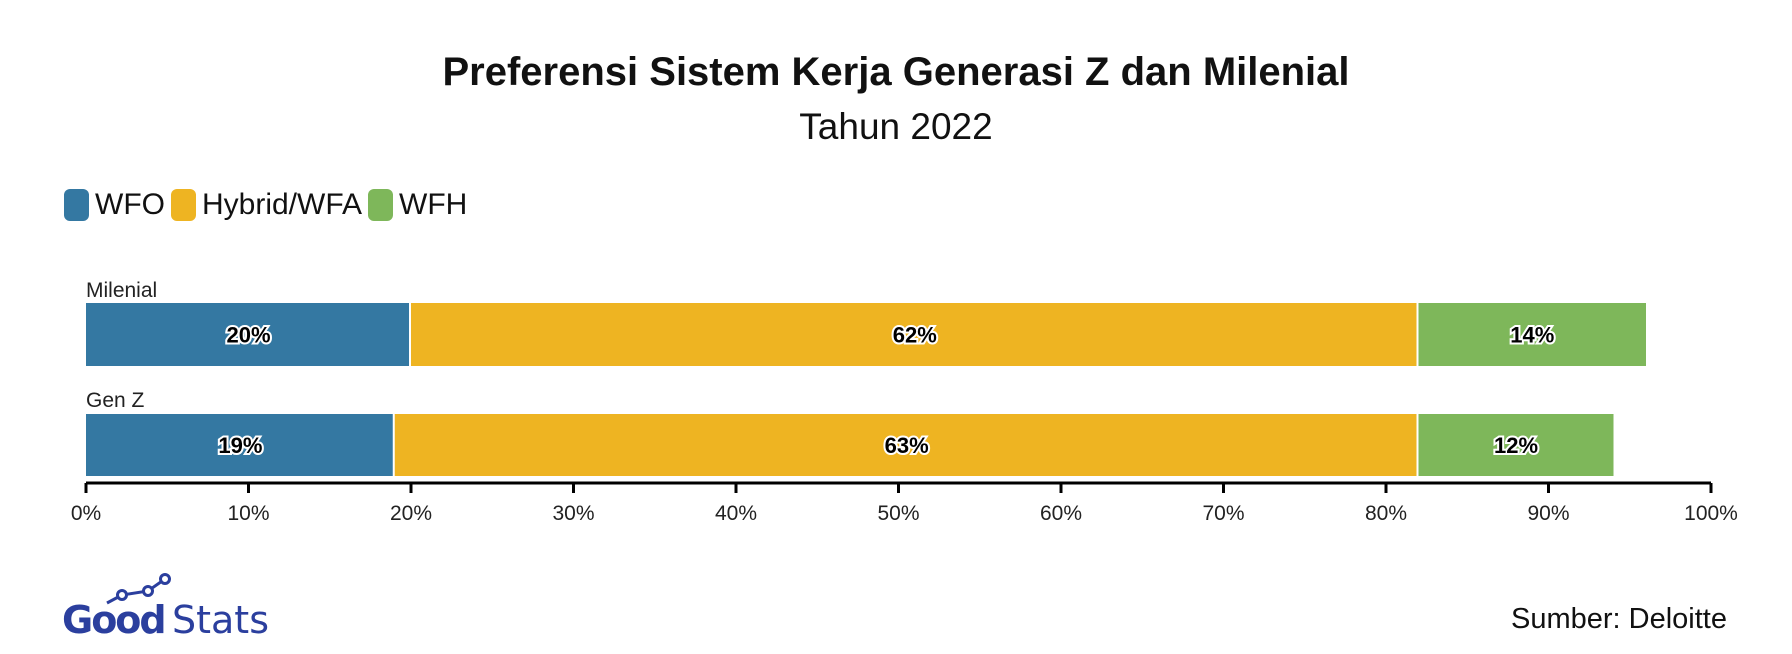 This screenshot has width=1792, height=654. What do you see at coordinates (736, 513) in the screenshot?
I see `x-tick-label: 40%` at bounding box center [736, 513].